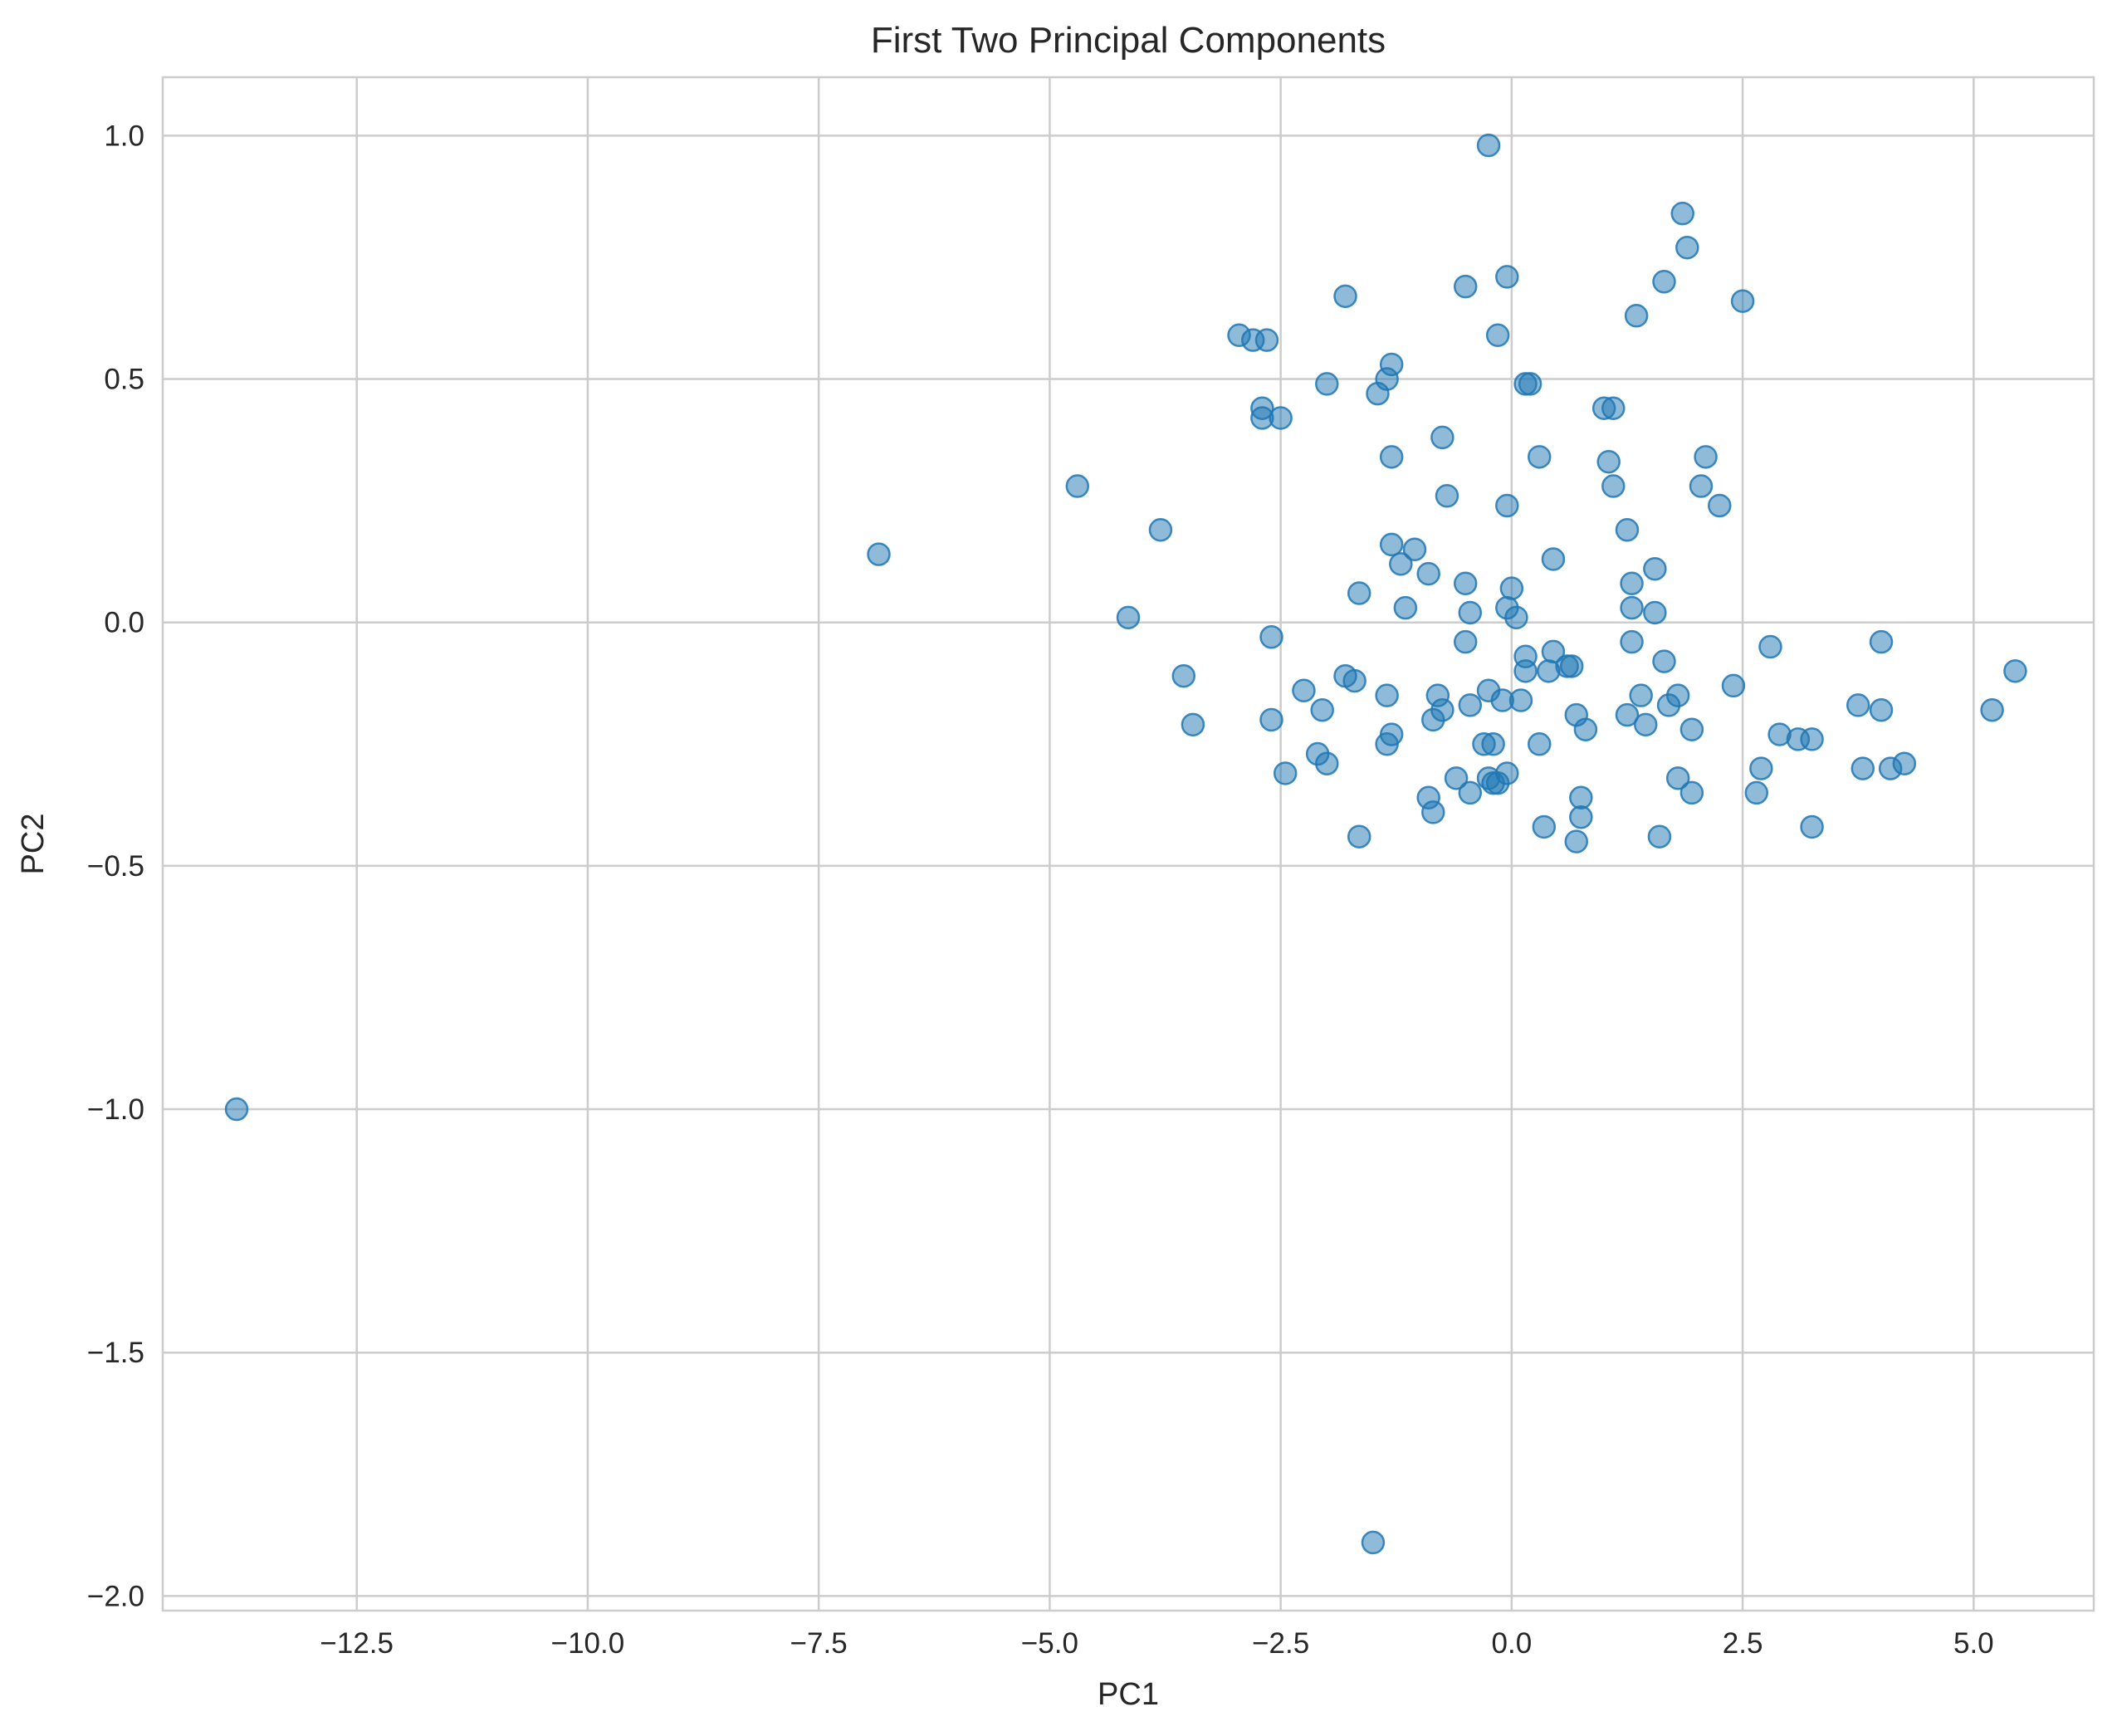 The height and width of the screenshot is (1736, 2117). What do you see at coordinates (1128, 40) in the screenshot?
I see `chart-title: First Two Principal Components` at bounding box center [1128, 40].